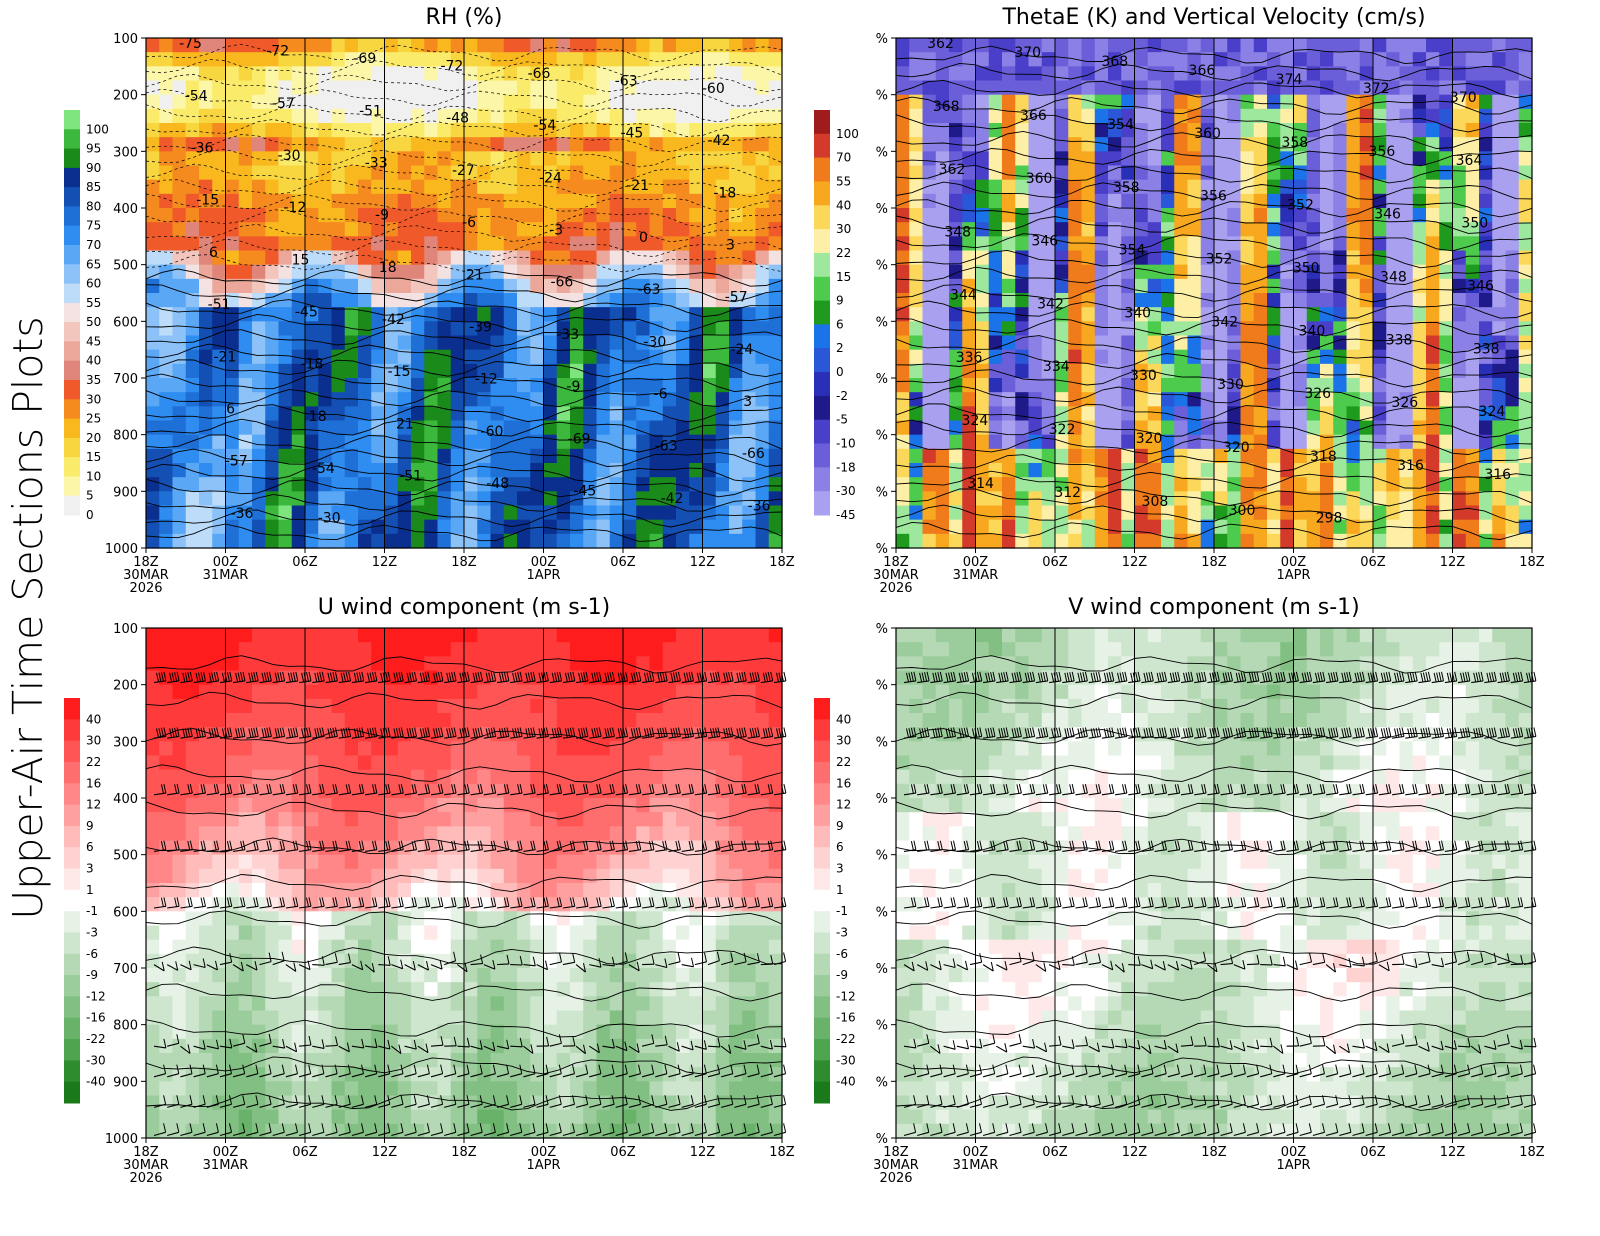 This screenshot has height=1236, width=1600. What do you see at coordinates (475, 275) in the screenshot?
I see `contour-label: 21` at bounding box center [475, 275].